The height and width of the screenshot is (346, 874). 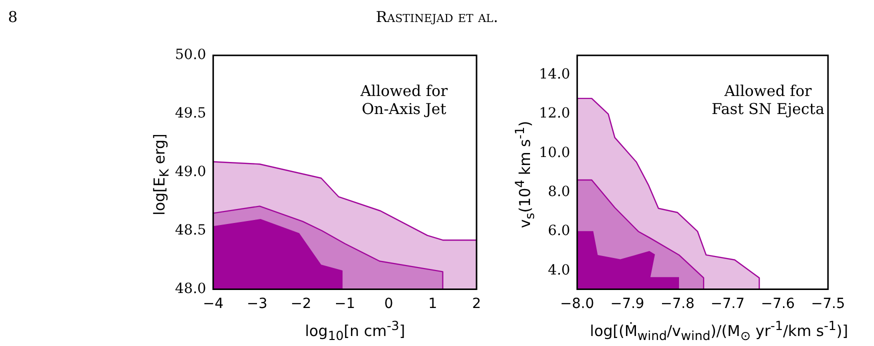 What do you see at coordinates (577, 304) in the screenshot?
I see `x-tick-label: −8.0` at bounding box center [577, 304].